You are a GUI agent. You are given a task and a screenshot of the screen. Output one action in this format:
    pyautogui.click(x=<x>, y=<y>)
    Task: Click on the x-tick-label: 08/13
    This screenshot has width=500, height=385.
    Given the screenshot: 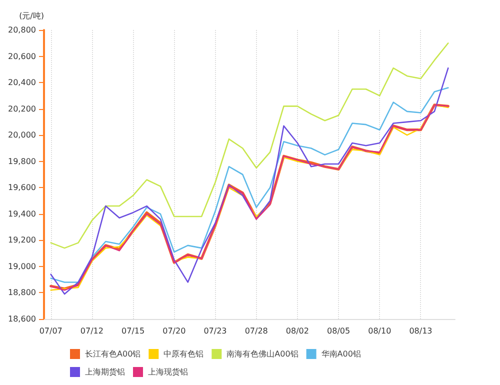 What is the action you would take?
    pyautogui.click(x=420, y=331)
    